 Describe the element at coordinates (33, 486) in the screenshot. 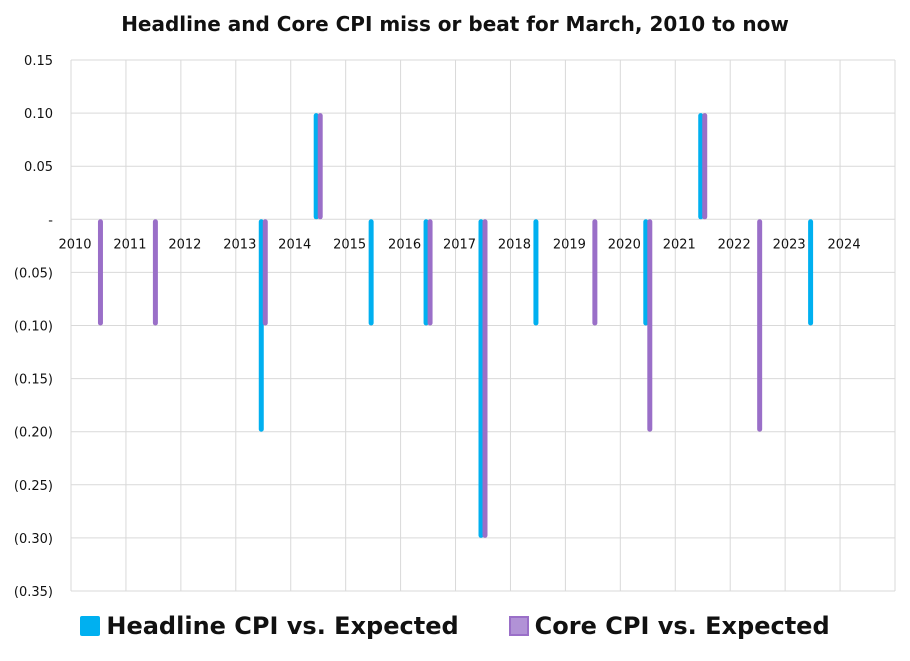

I see `y-tick-label: (0.25)` at that location.